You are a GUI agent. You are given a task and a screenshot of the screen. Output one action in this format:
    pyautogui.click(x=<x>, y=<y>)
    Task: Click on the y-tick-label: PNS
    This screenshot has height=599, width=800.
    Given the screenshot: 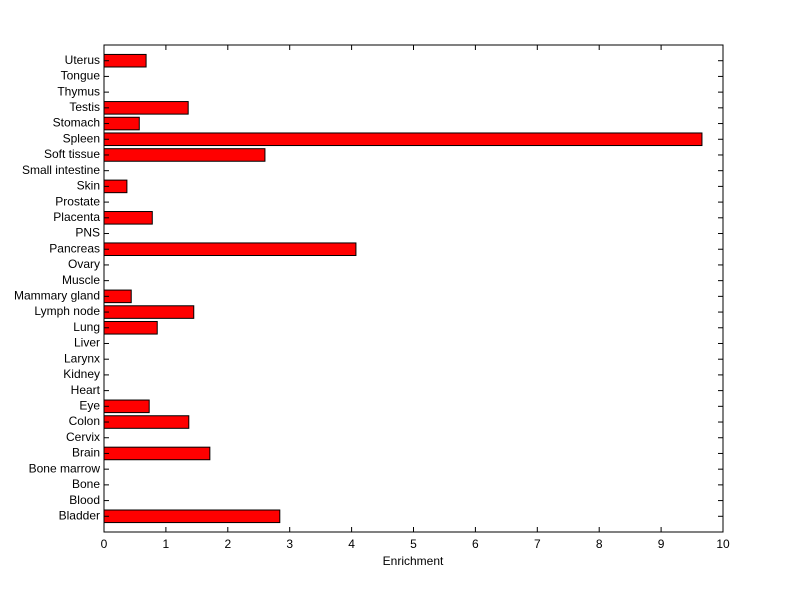 What is the action you would take?
    pyautogui.click(x=87, y=233)
    